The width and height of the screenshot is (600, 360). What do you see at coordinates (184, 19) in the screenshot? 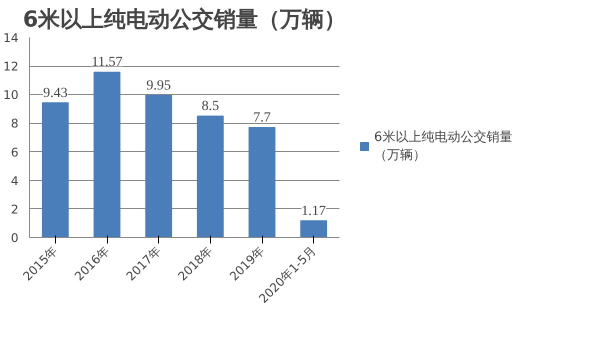
I see `chart-title: 6米以上纯电动公交销量（万辆）` at bounding box center [184, 19].